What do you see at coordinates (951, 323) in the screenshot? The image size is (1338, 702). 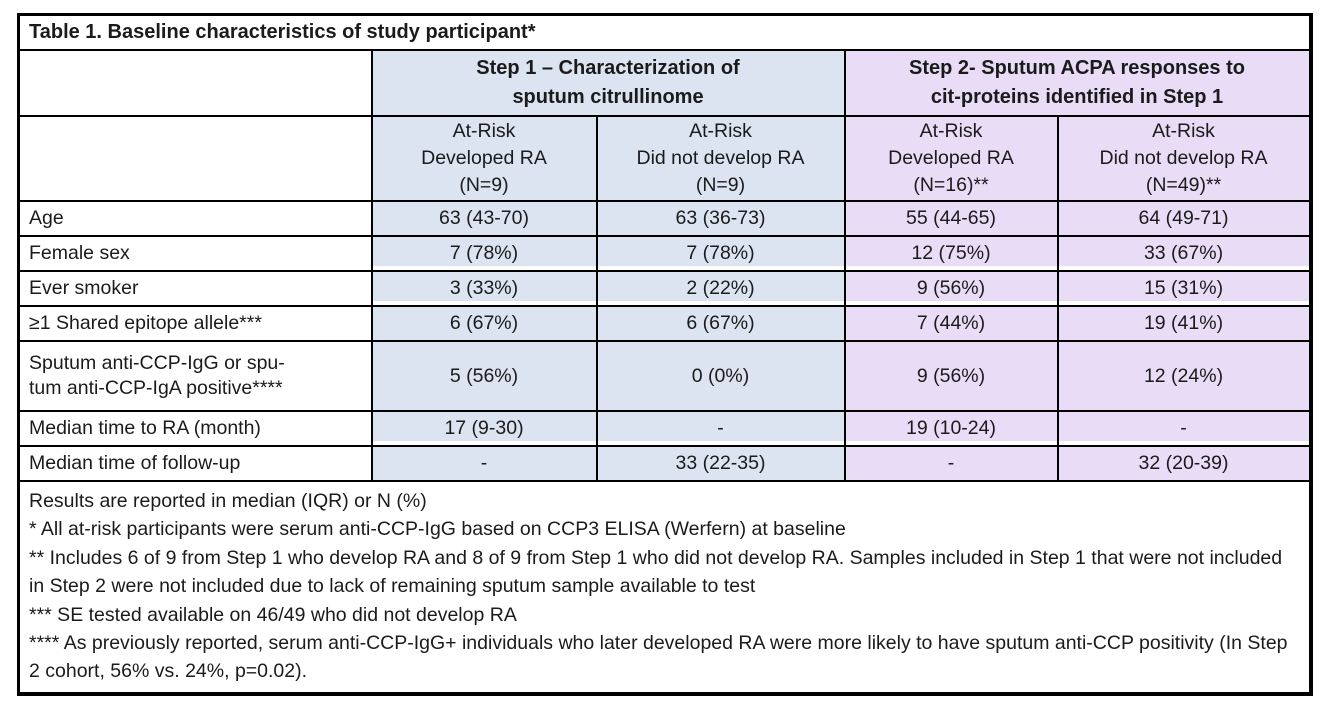 I see `cell-value: 7 (44%)` at bounding box center [951, 323].